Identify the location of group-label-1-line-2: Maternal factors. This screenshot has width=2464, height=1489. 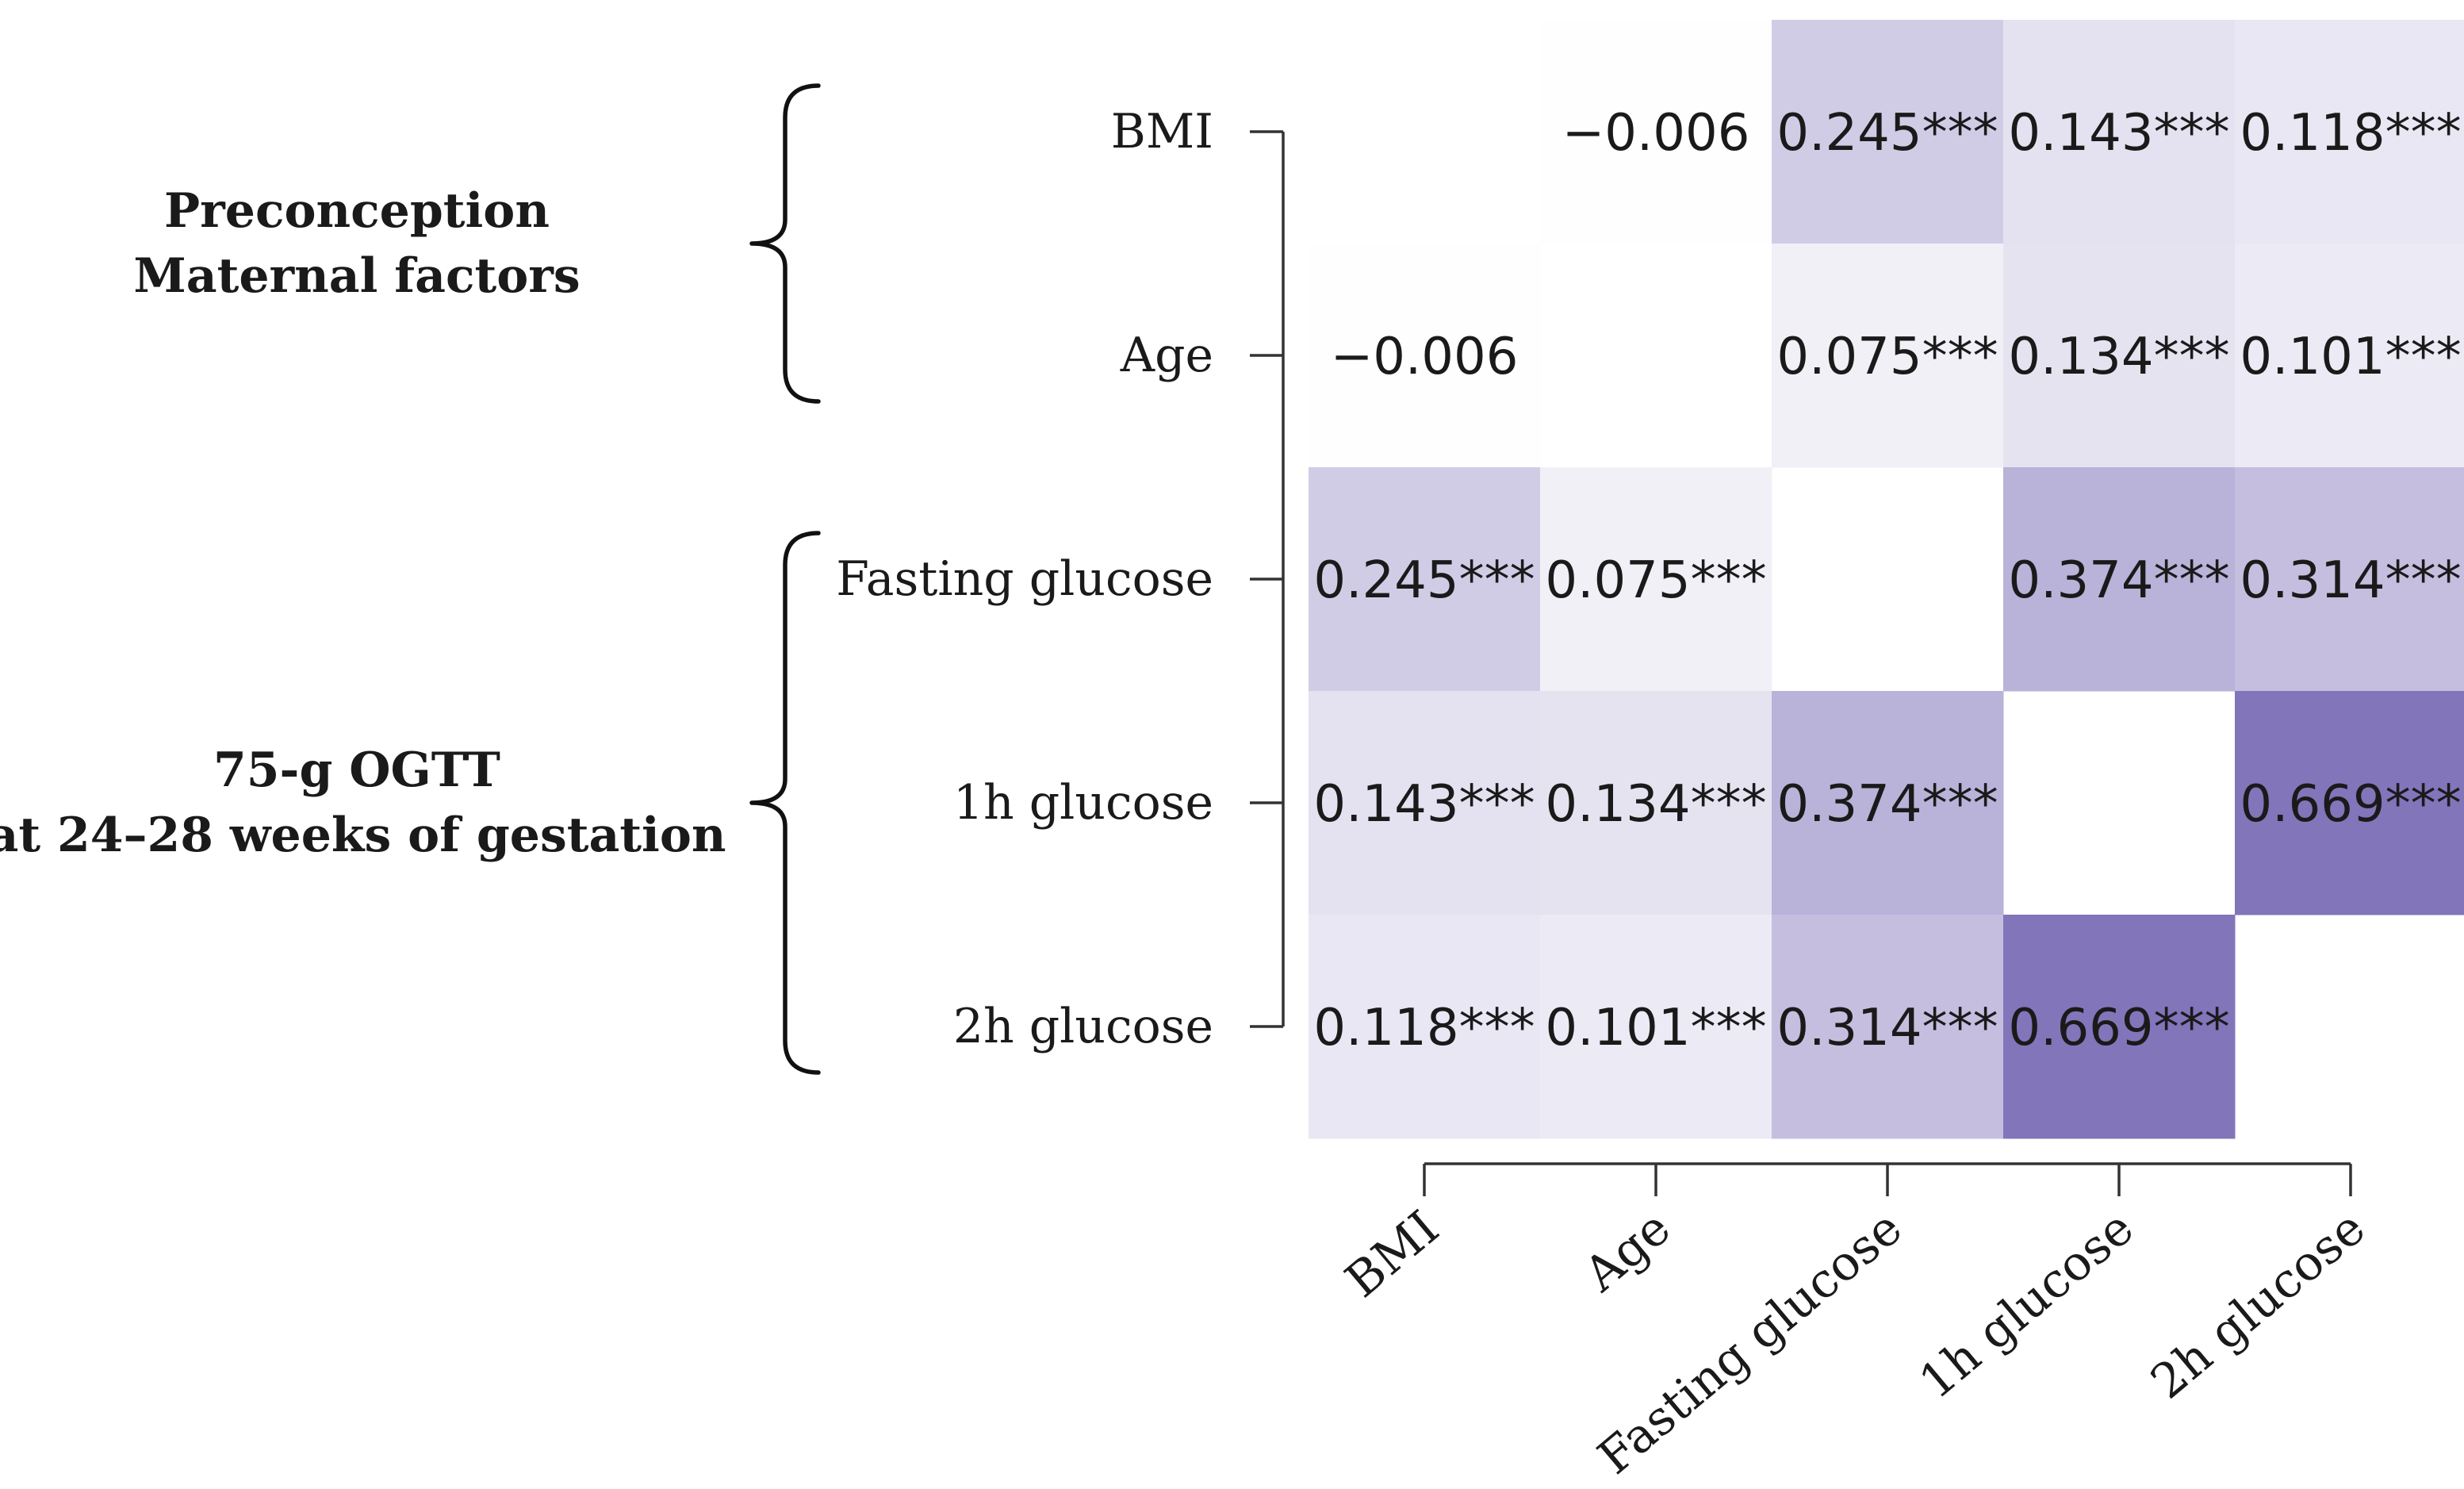
(356, 276).